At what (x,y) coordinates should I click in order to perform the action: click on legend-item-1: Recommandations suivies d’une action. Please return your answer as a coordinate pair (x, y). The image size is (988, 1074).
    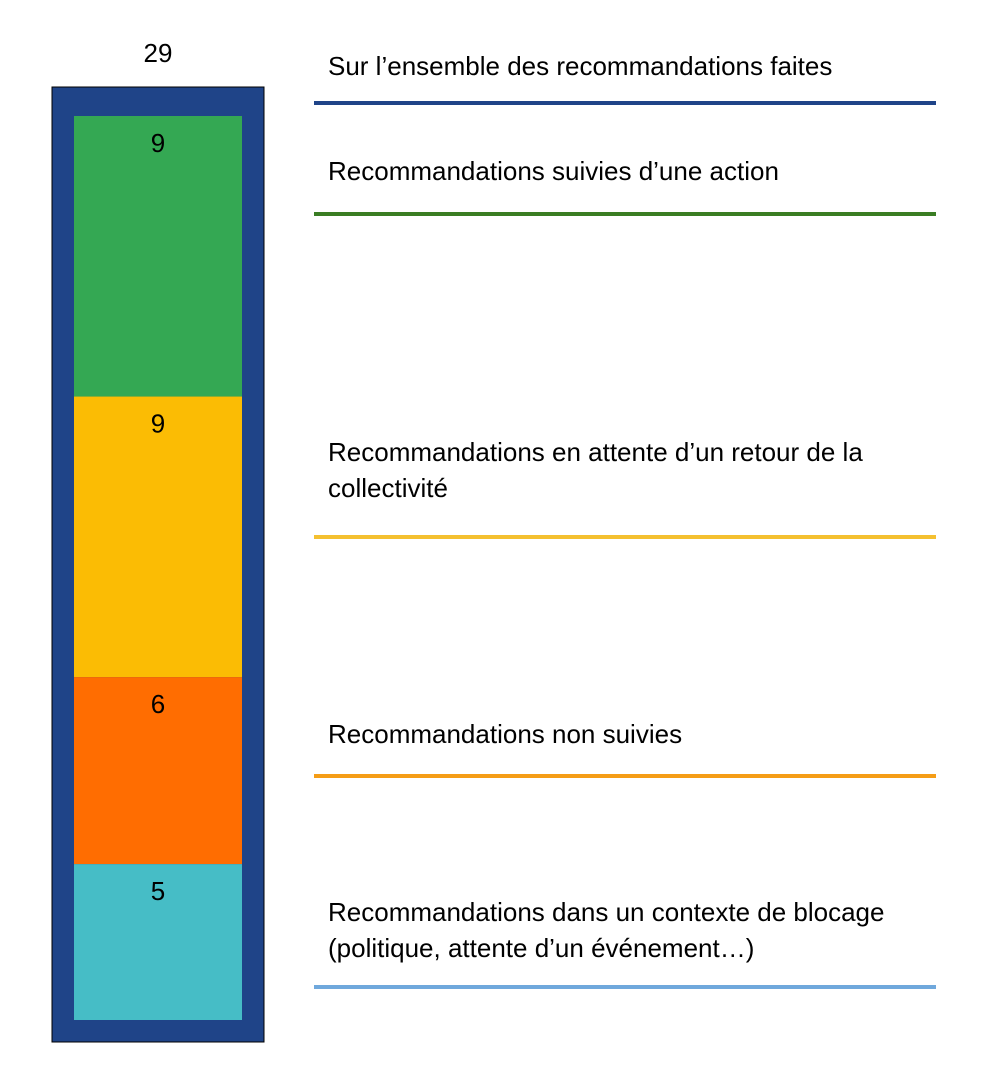
    Looking at the image, I should click on (628, 171).